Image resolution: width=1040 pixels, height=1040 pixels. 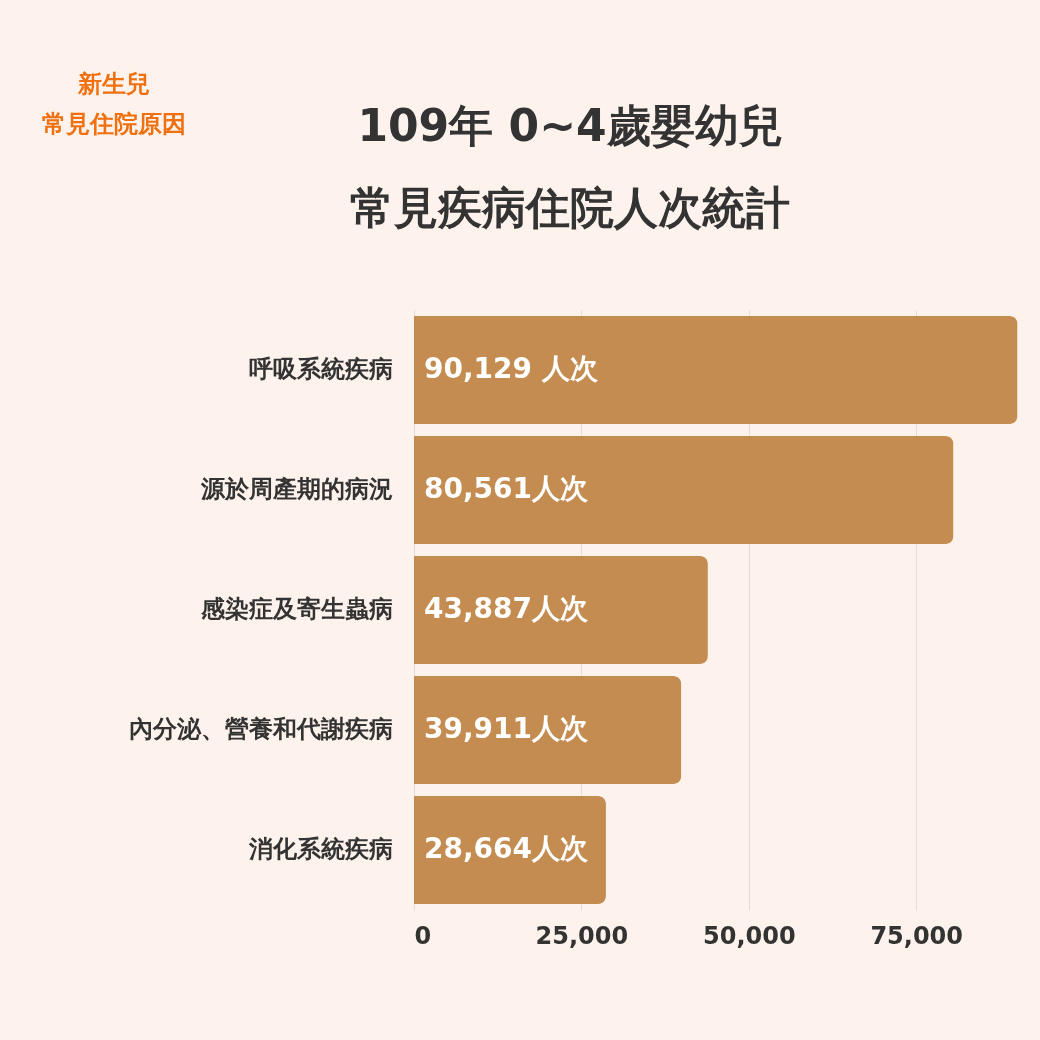 What do you see at coordinates (423, 935) in the screenshot?
I see `x-tick-label: 0` at bounding box center [423, 935].